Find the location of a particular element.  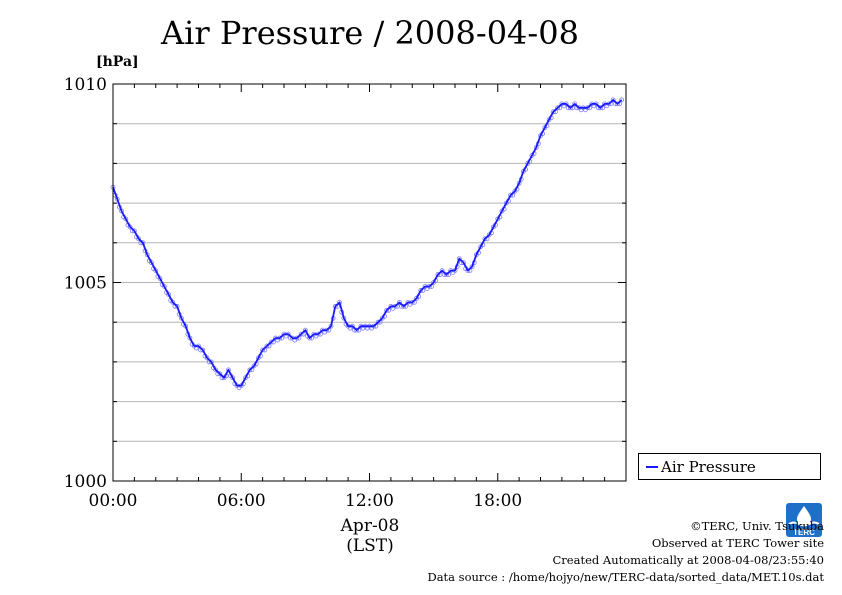

legend-label: Air Pressure is located at coordinates (708, 467).